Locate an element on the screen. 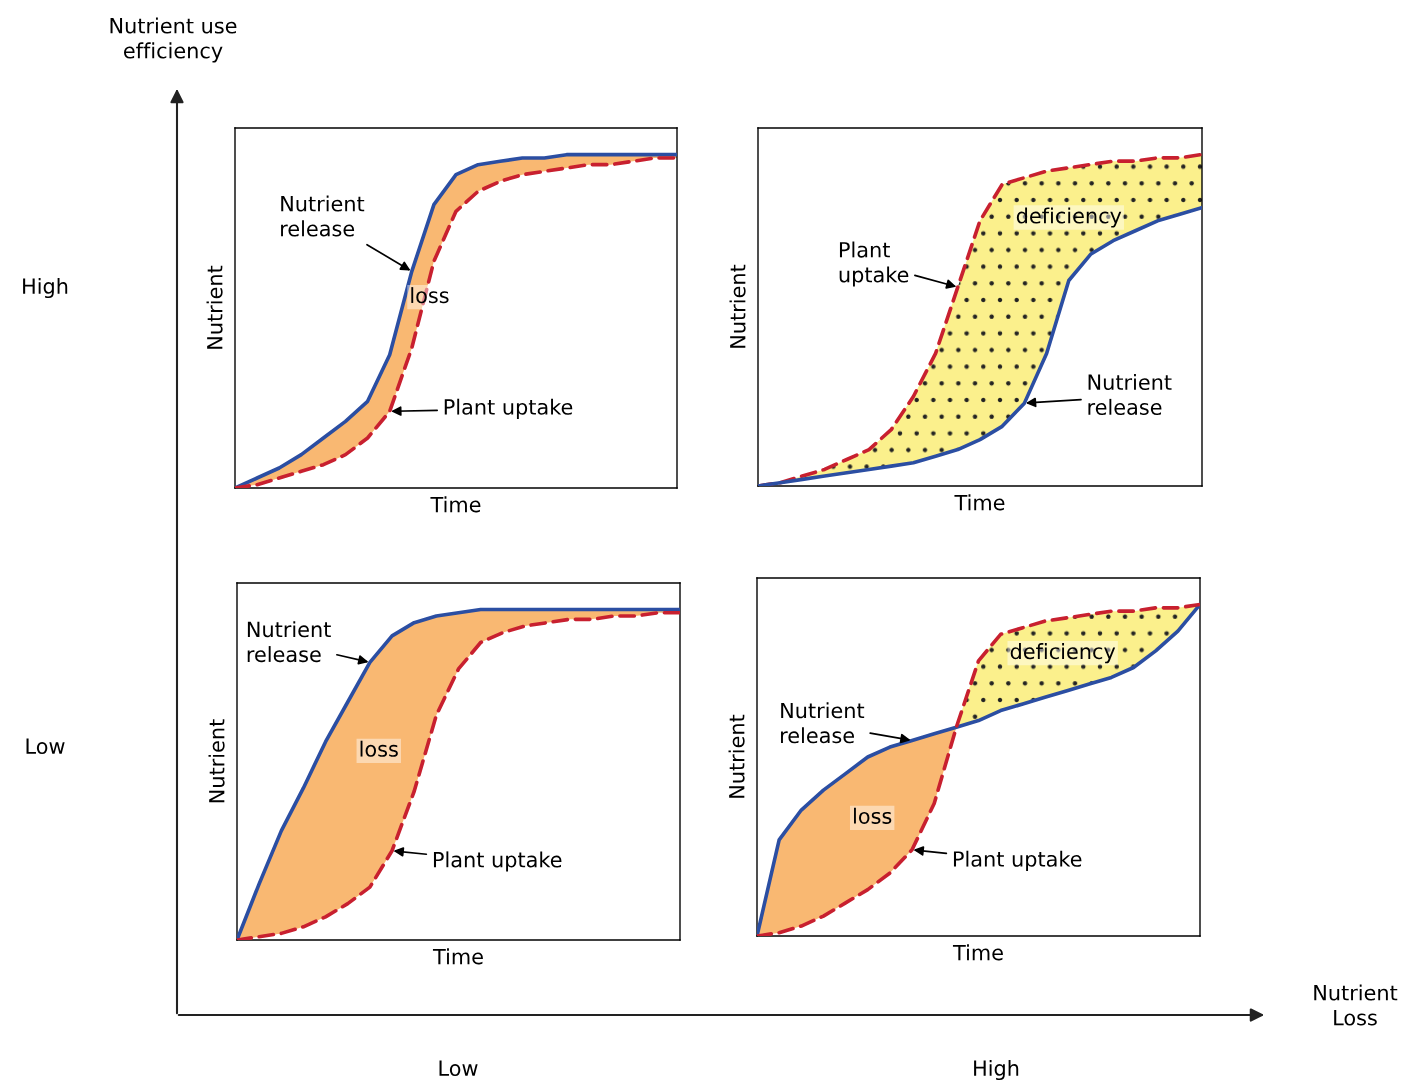 The height and width of the screenshot is (1084, 1413). text: Nutrient use efficiency is located at coordinates (173, 40).